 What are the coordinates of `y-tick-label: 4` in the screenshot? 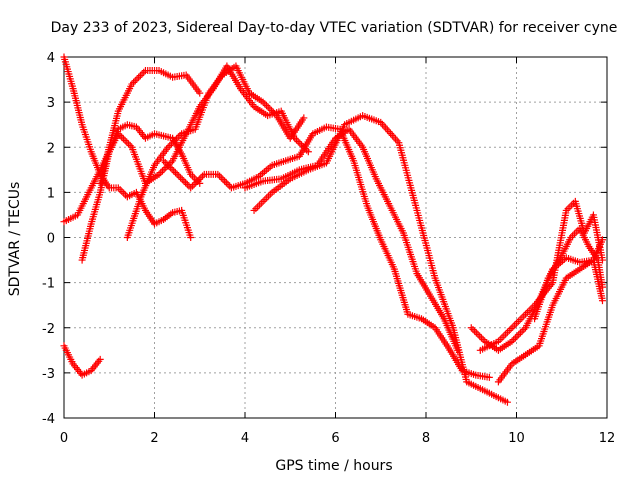 It's located at (51, 58).